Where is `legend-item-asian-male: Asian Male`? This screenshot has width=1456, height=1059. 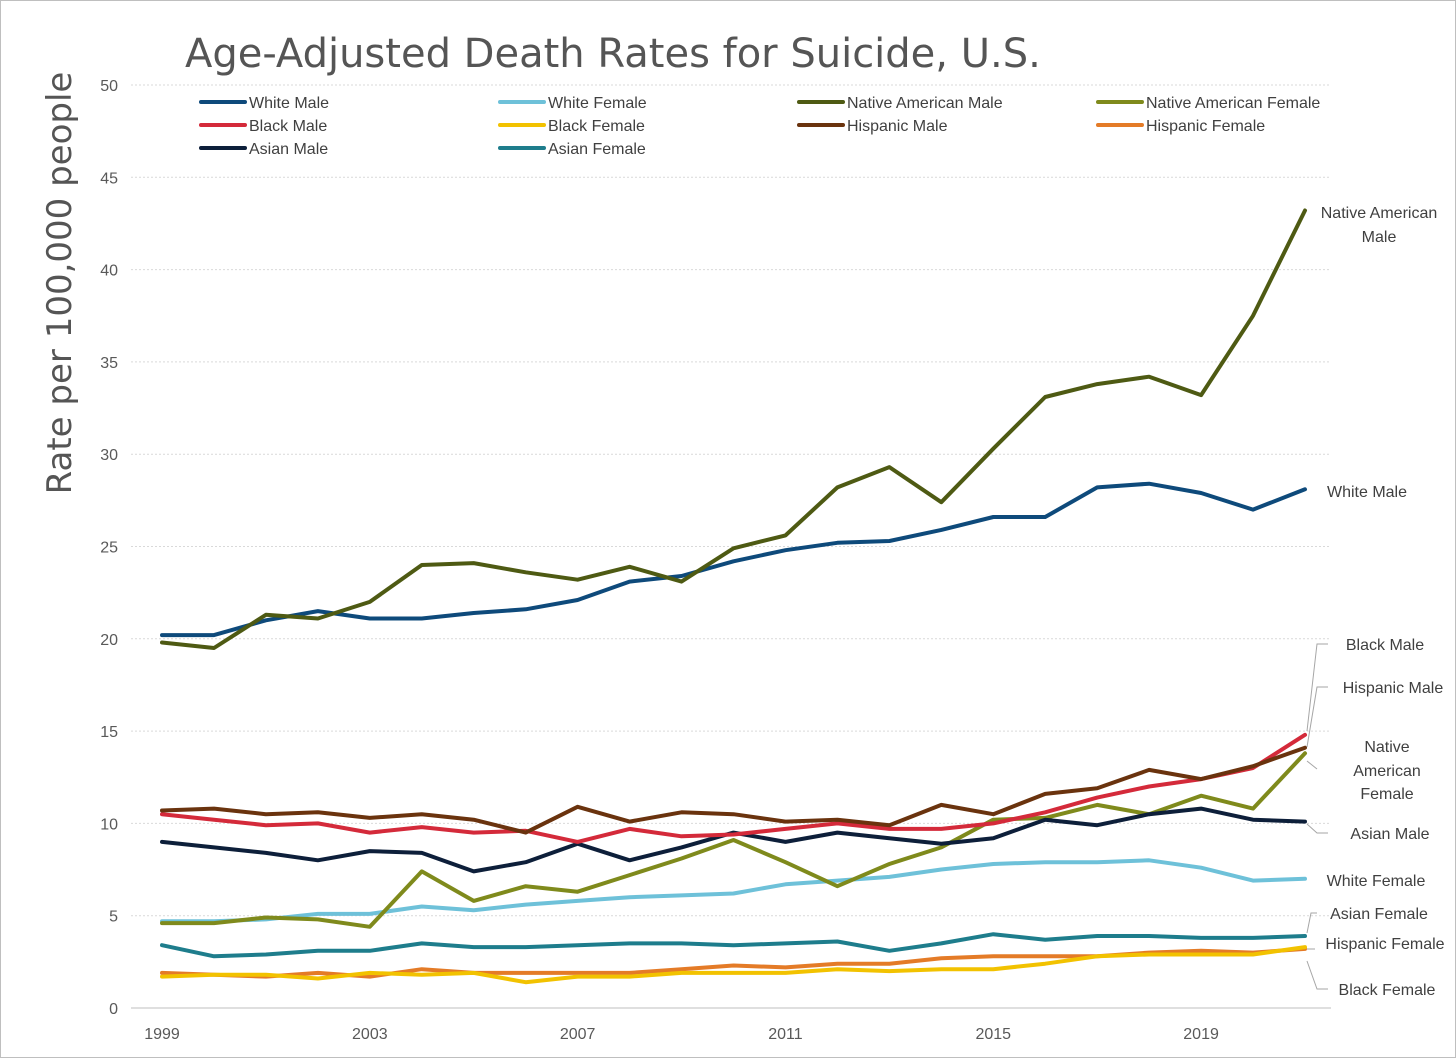 legend-item-asian-male: Asian Male is located at coordinates (263, 149).